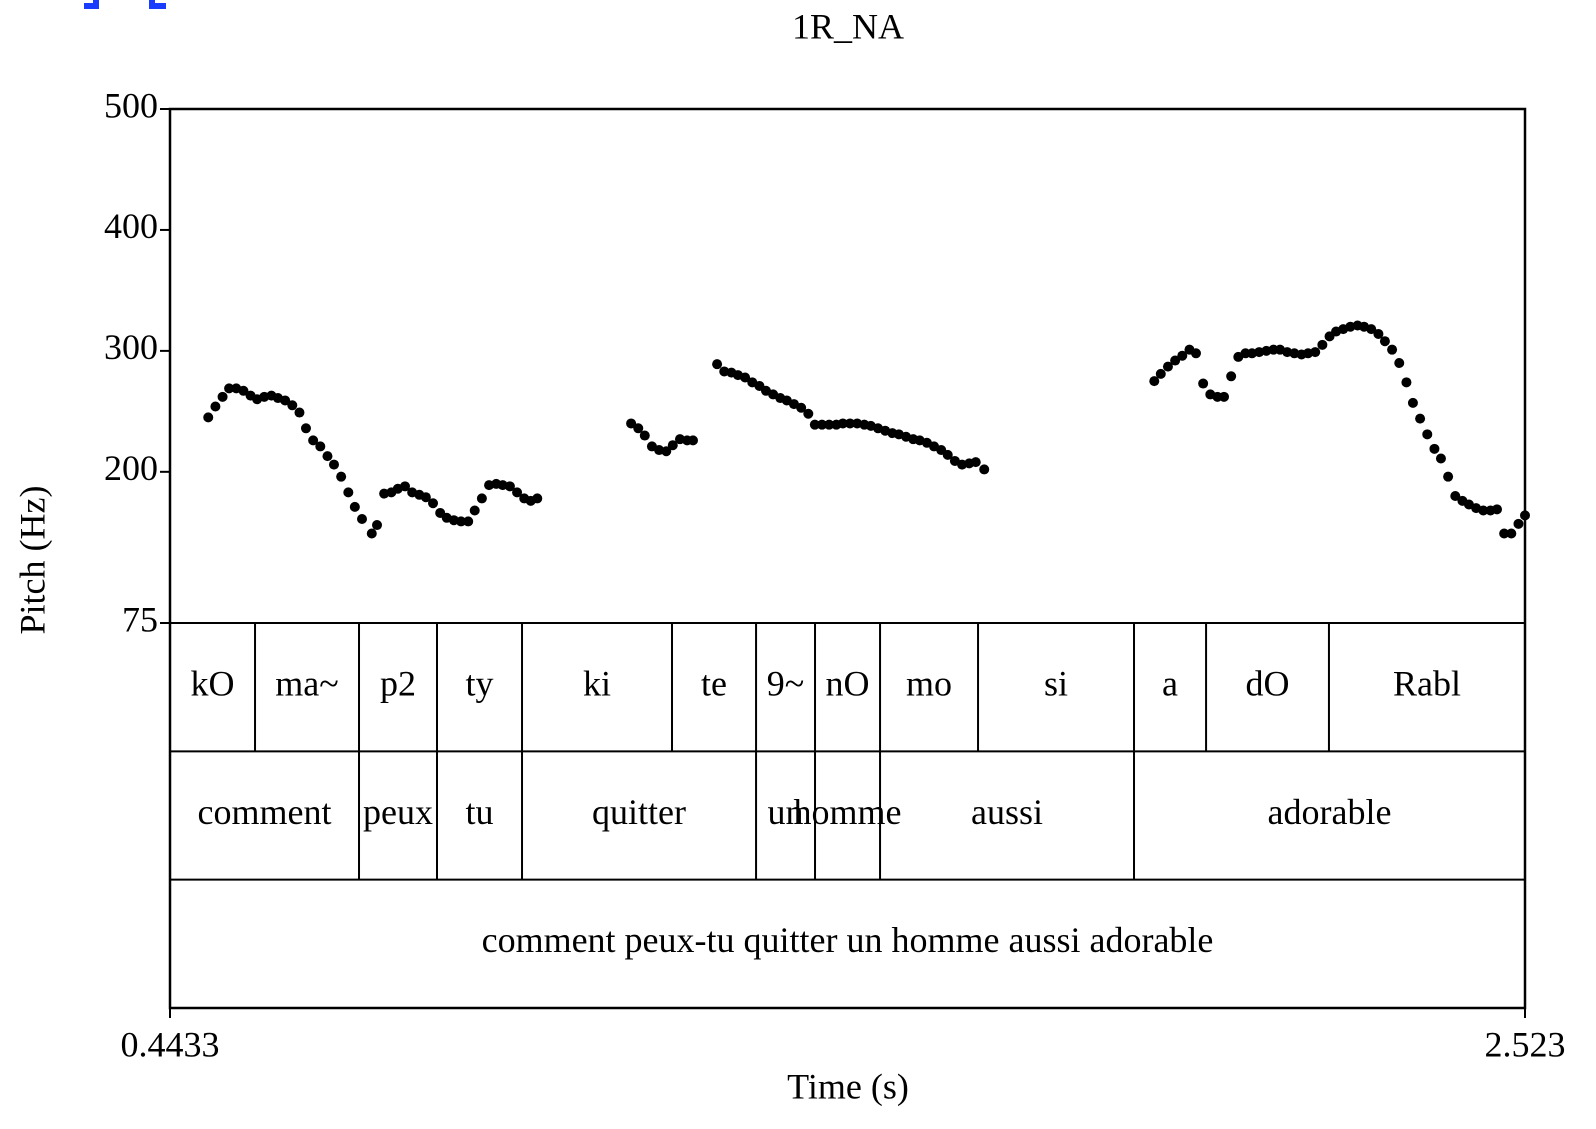  What do you see at coordinates (1268, 683) in the screenshot?
I see `tier-label: dO` at bounding box center [1268, 683].